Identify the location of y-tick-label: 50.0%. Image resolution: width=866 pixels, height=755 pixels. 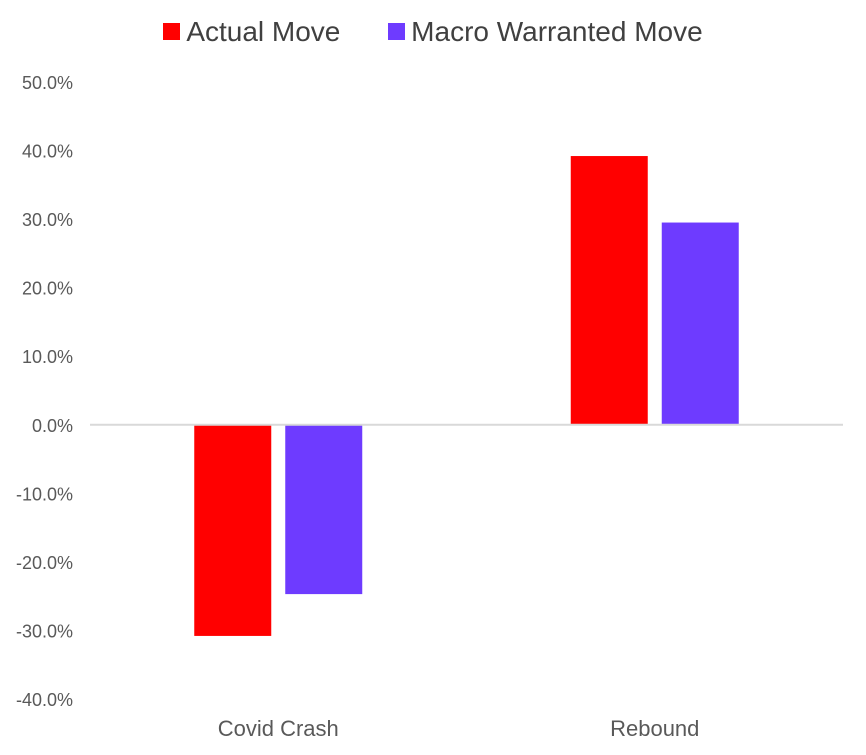
(47, 83).